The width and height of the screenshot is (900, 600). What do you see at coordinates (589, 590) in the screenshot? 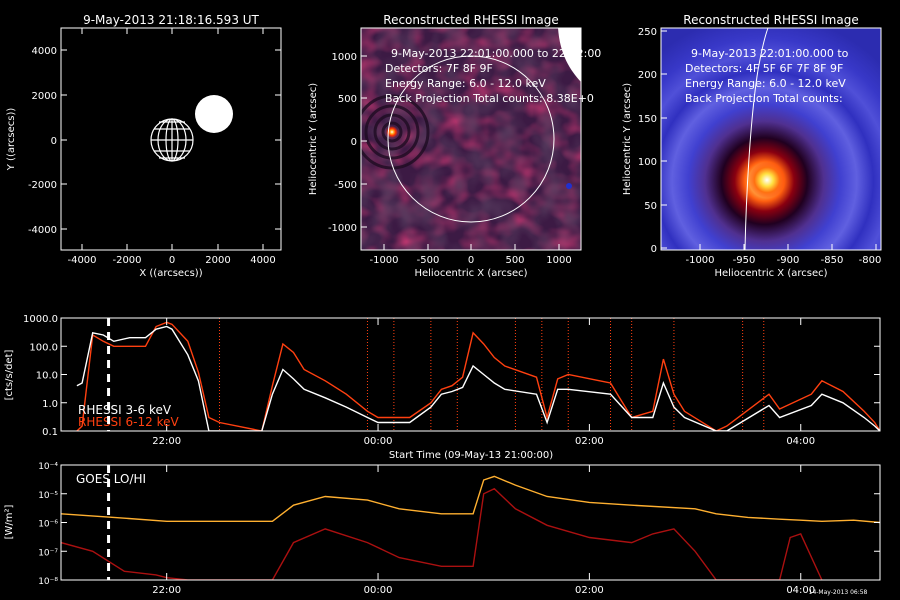
I see `panel5-xtick: 02:00` at bounding box center [589, 590].